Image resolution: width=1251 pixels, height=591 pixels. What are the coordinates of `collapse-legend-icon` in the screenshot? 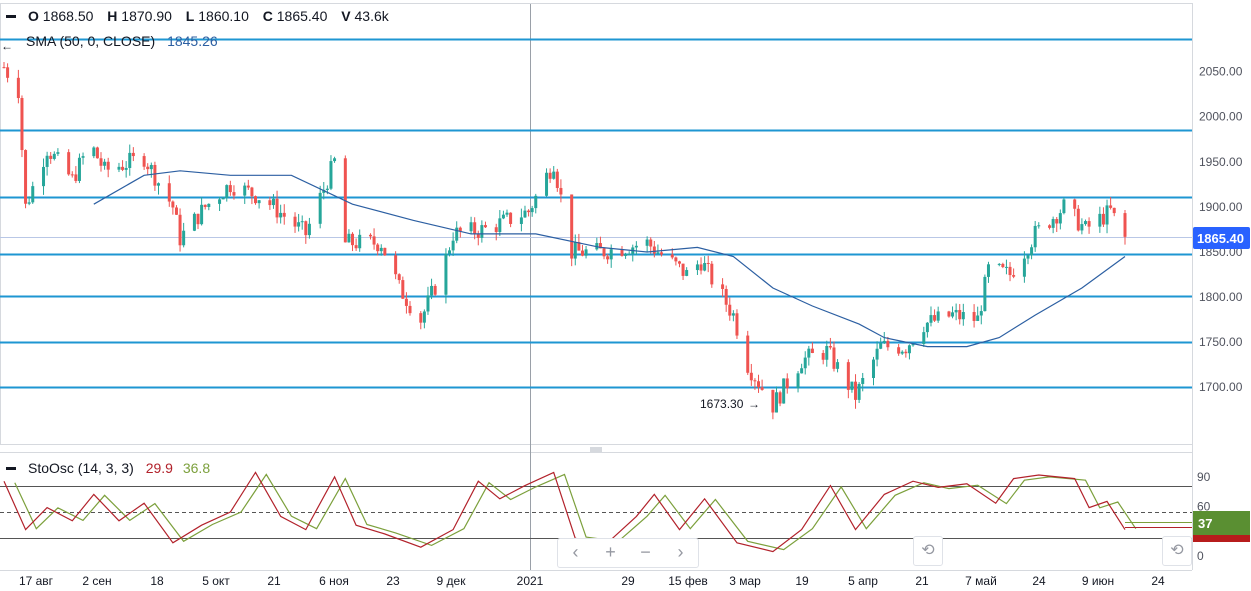 It's located at (11, 16).